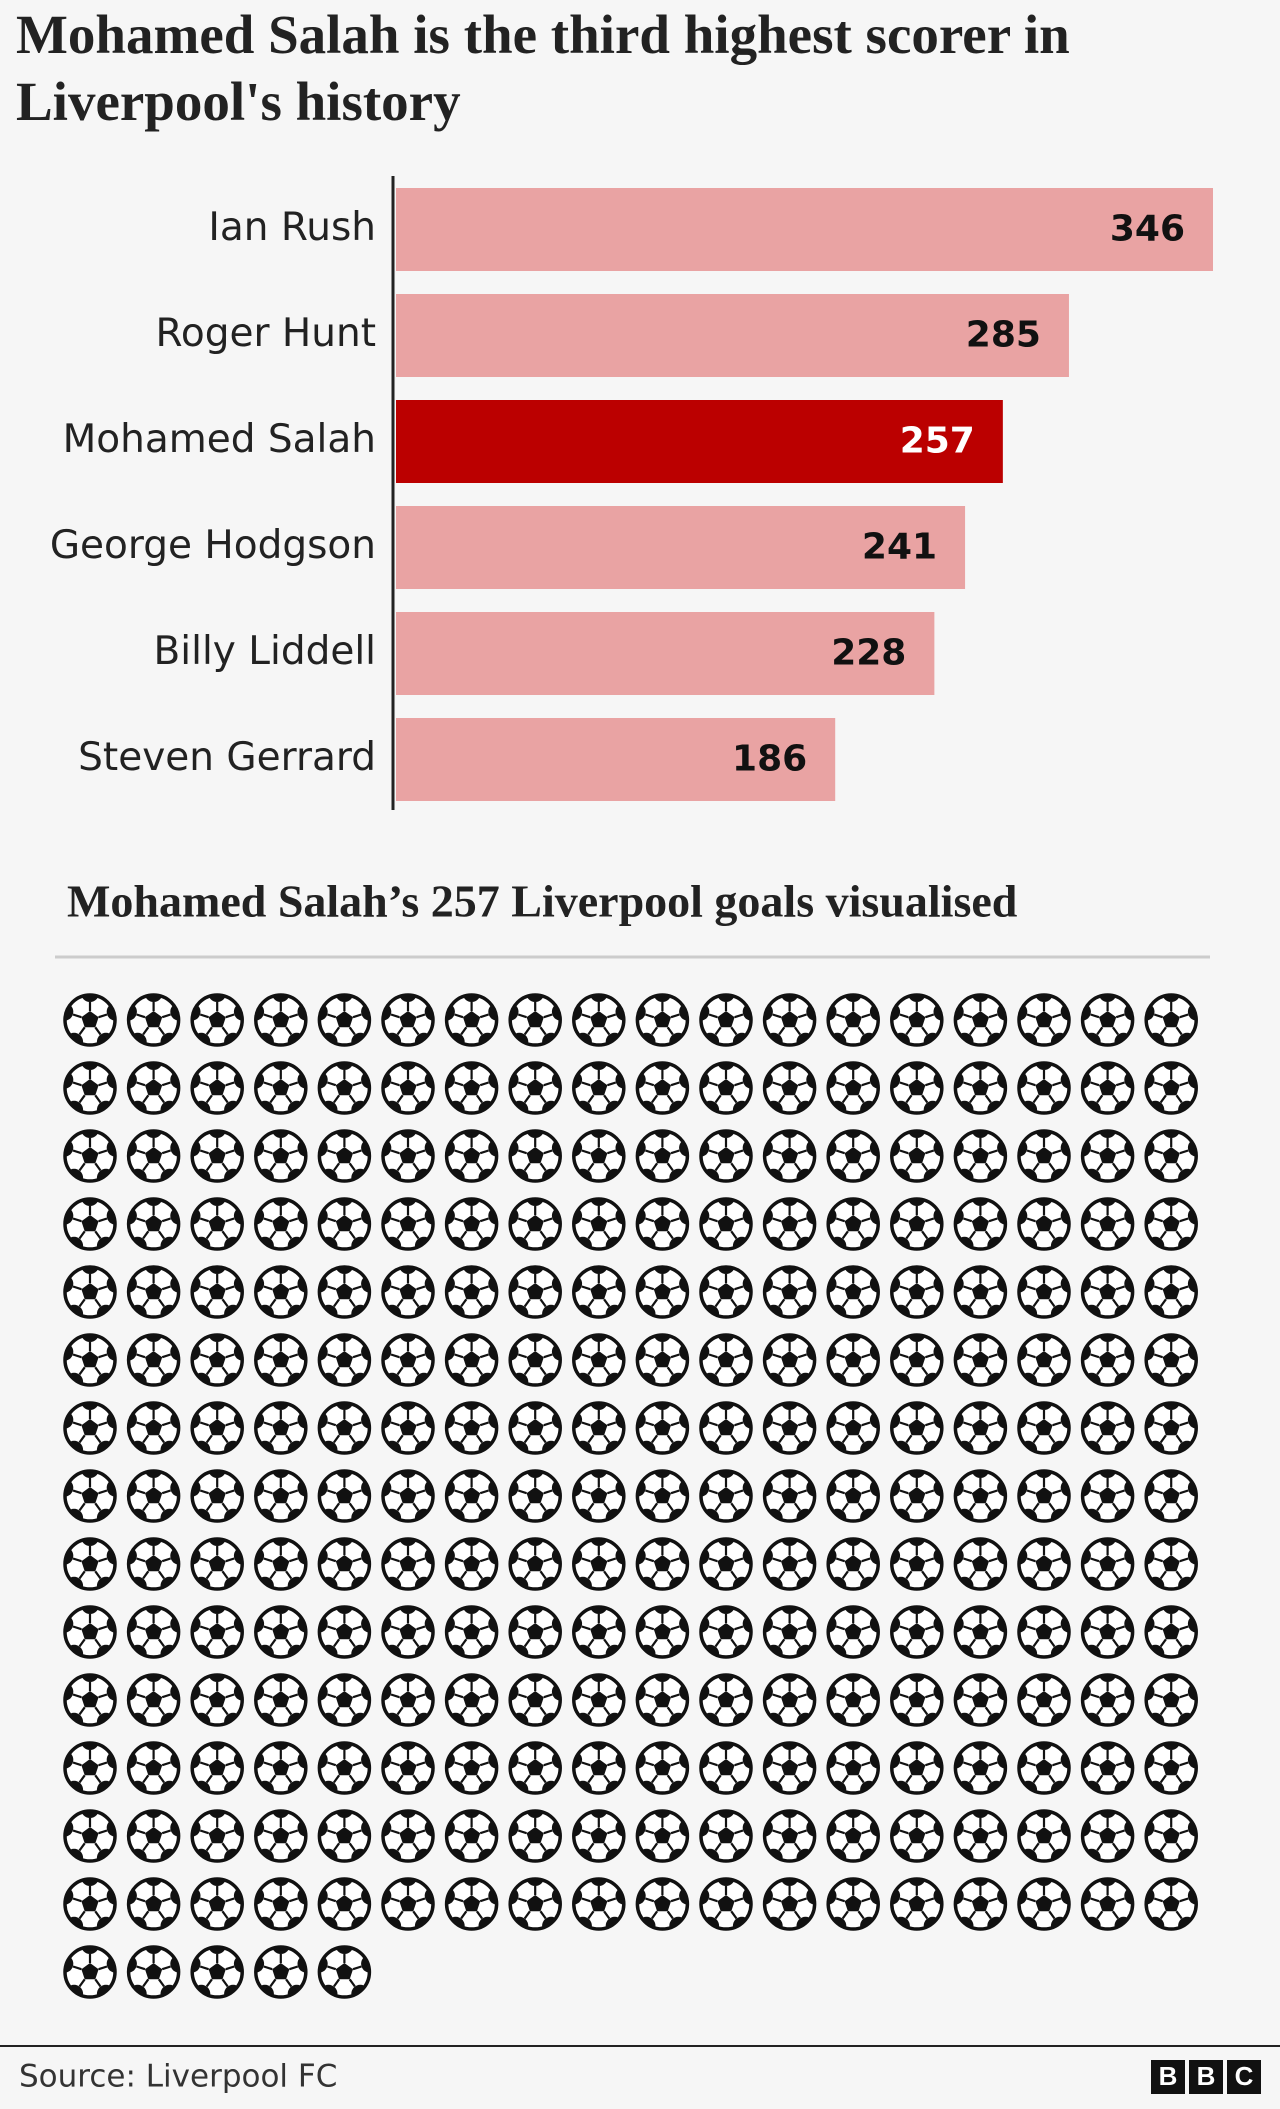 Image resolution: width=1280 pixels, height=2109 pixels. I want to click on value-label: 186, so click(769, 759).